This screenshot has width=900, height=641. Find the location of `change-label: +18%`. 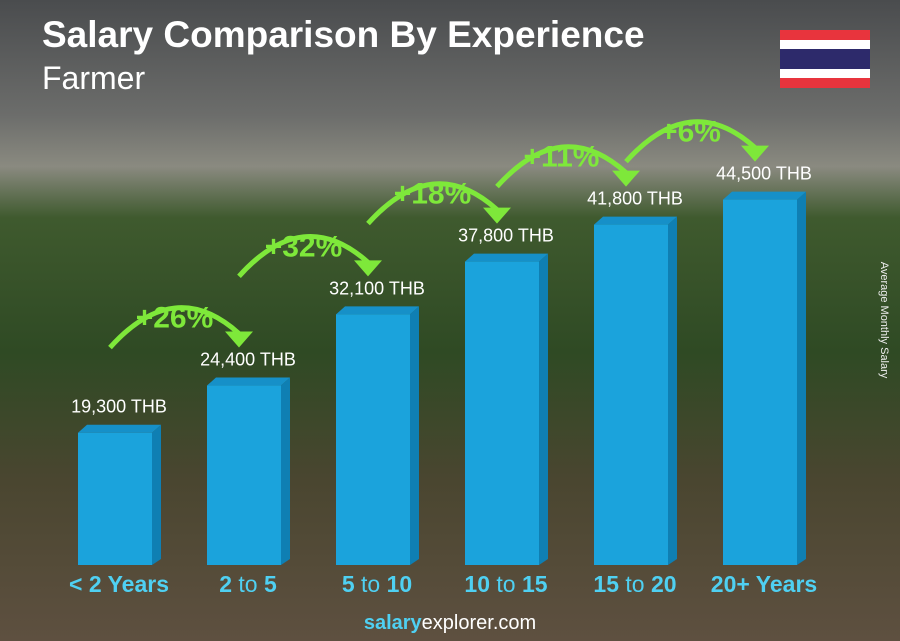

change-label: +18% is located at coordinates (433, 194).